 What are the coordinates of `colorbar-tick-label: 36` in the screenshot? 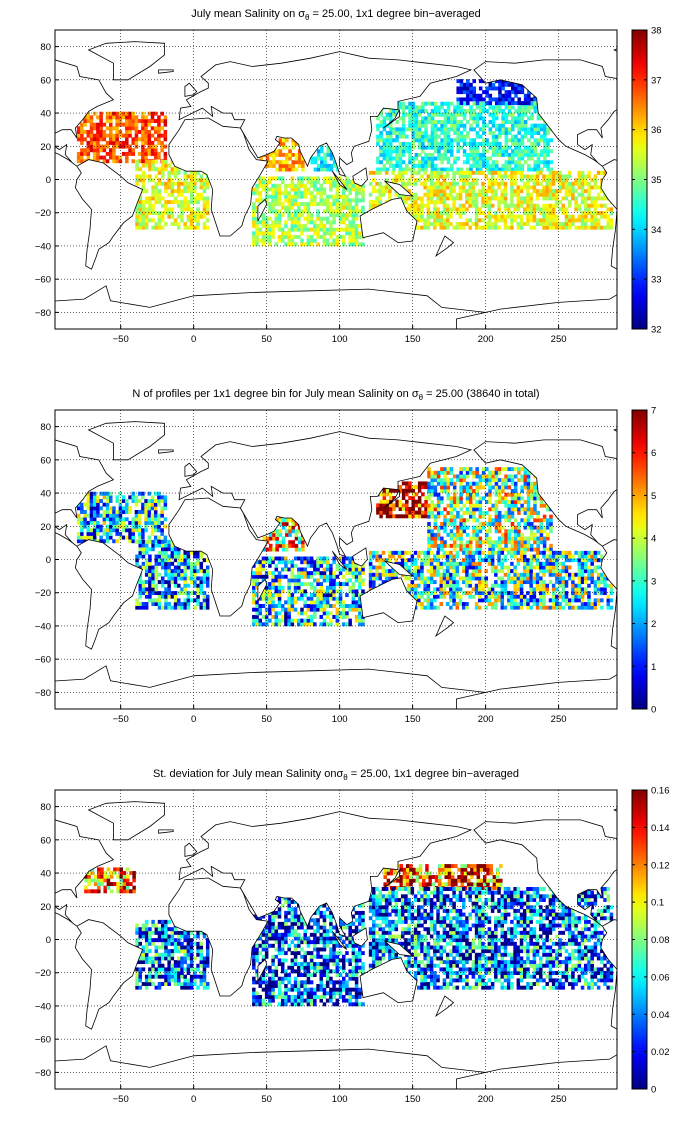 It's located at (656, 130).